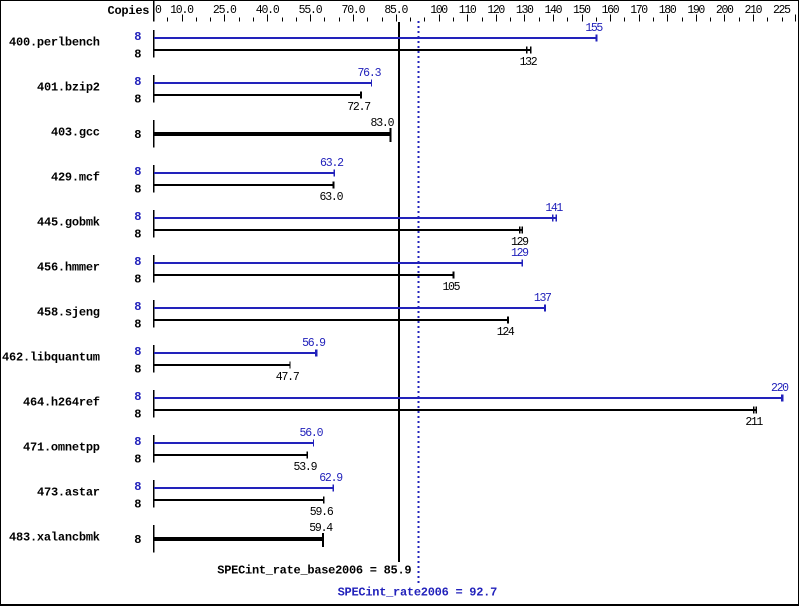  What do you see at coordinates (451, 287) in the screenshot?
I see `svg-text: 105` at bounding box center [451, 287].